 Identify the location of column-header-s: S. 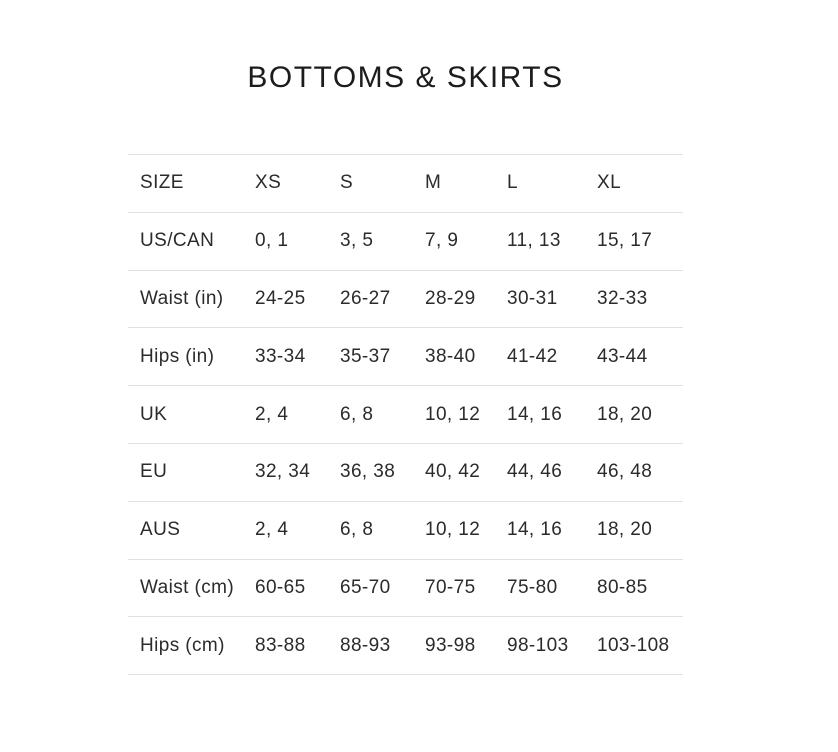
(370, 183).